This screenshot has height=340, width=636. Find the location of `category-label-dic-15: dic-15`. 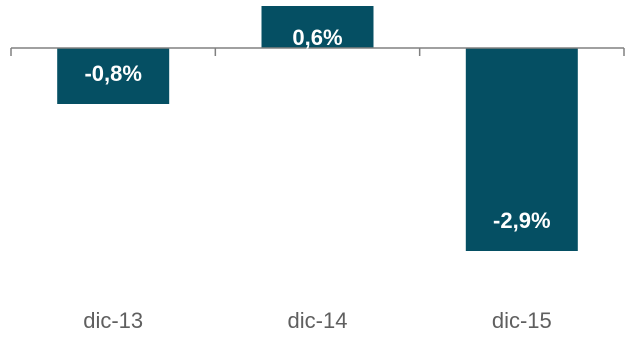

category-label-dic-15: dic-15 is located at coordinates (522, 320).